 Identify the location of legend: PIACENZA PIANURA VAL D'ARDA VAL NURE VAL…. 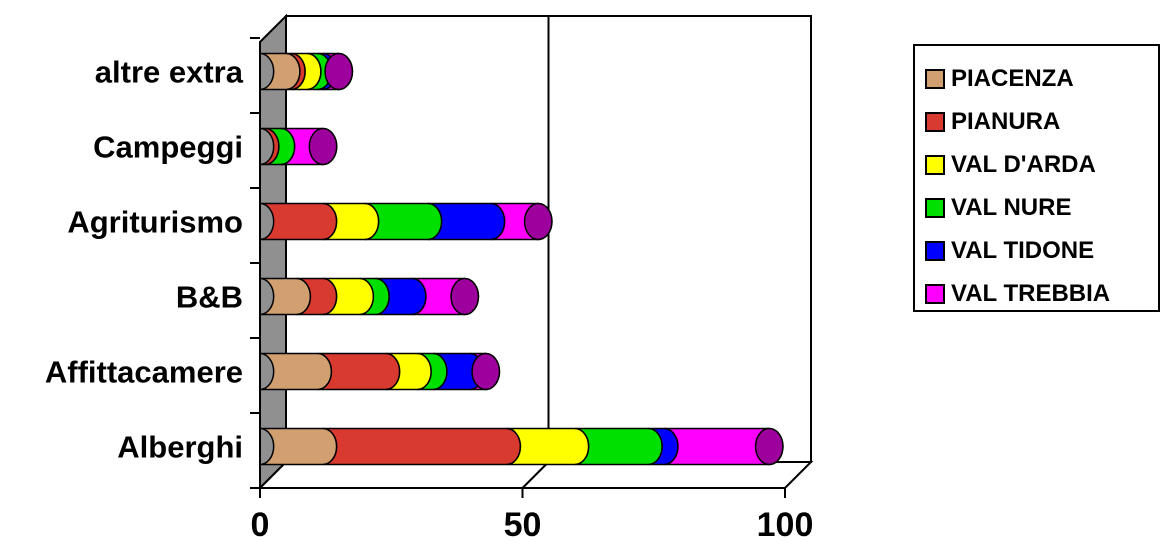
(1036, 178).